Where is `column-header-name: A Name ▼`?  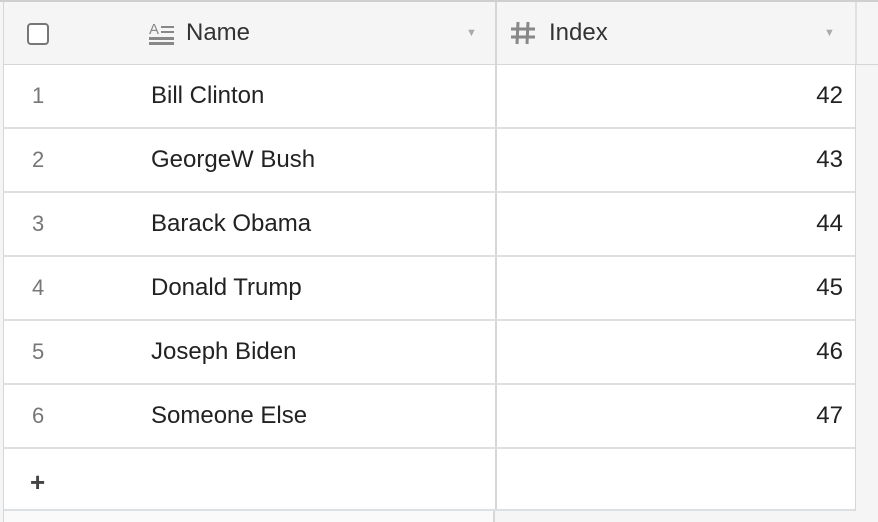 column-header-name: A Name ▼ is located at coordinates (321, 33).